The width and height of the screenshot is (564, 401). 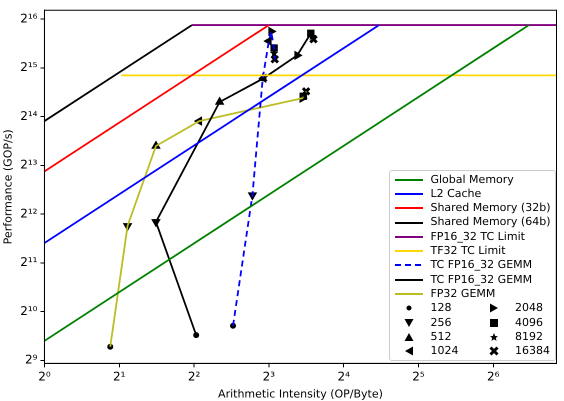 I want to click on legend-label: Shared Memory (64b), so click(x=490, y=222).